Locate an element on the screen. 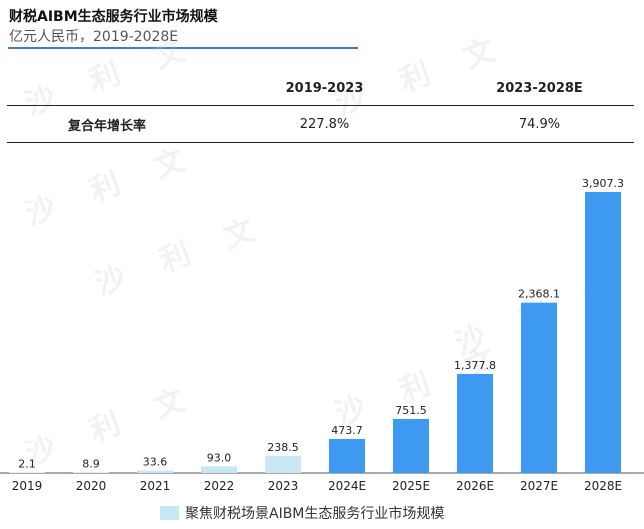  x-tick-label: 2019 is located at coordinates (27, 486).